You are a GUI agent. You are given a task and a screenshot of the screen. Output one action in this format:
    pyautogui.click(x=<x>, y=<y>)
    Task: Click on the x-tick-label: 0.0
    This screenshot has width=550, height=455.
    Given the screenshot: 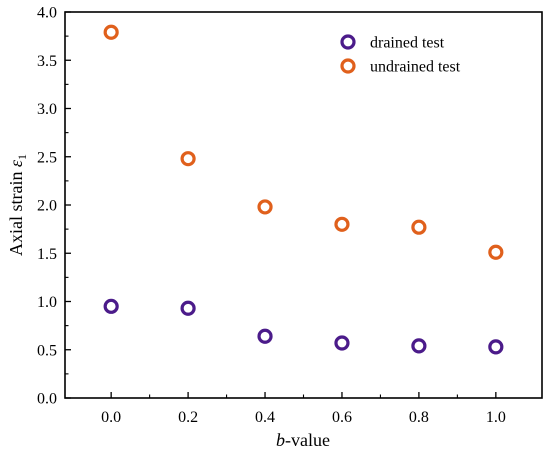 What is the action you would take?
    pyautogui.click(x=111, y=417)
    